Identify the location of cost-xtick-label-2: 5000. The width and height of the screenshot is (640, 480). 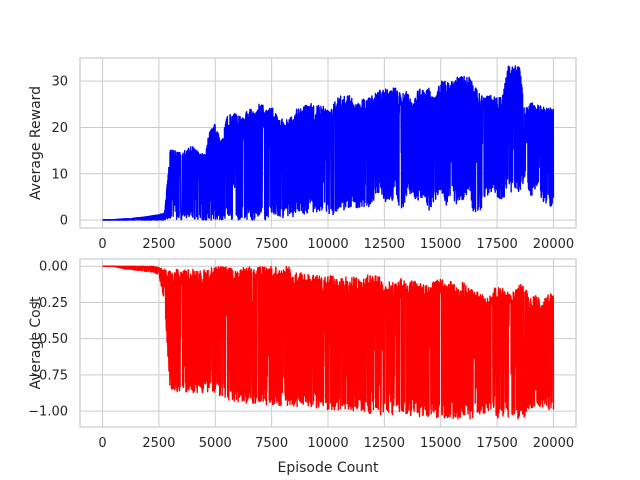
(215, 443).